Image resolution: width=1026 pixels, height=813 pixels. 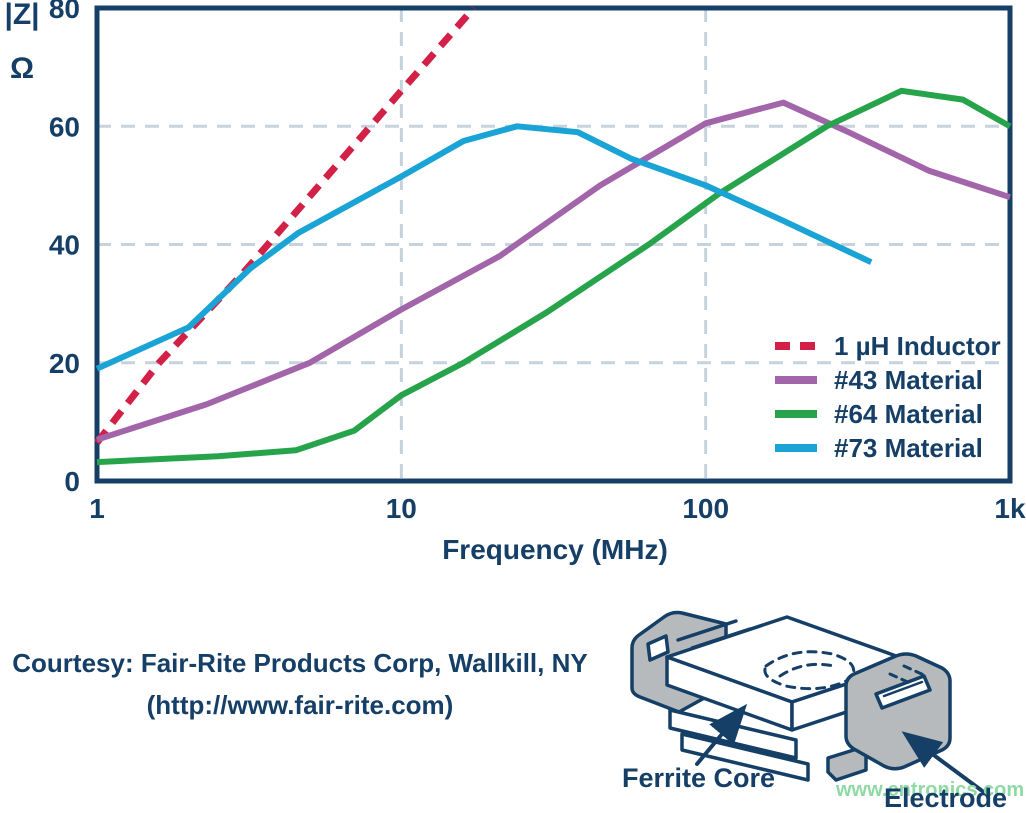 What do you see at coordinates (555, 549) in the screenshot?
I see `x-axis-title: Frequency (MHz)` at bounding box center [555, 549].